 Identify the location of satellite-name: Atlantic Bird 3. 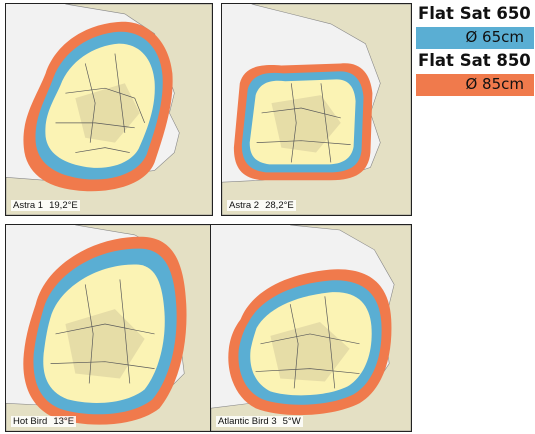
(247, 421).